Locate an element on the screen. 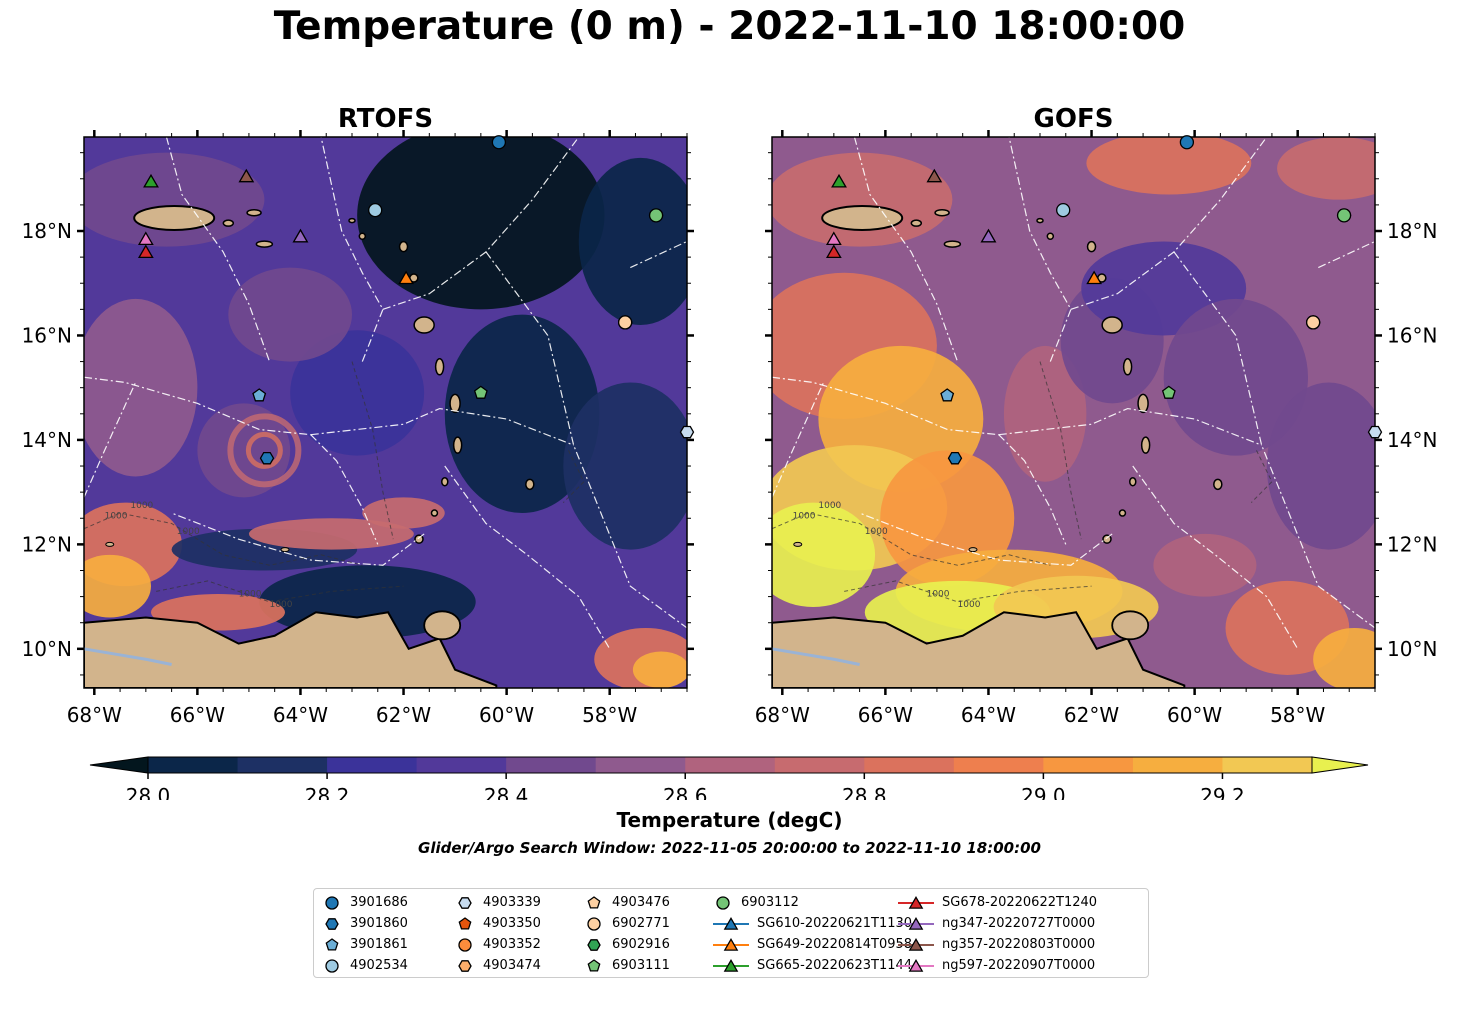 This screenshot has width=1459, height=1014. legend-label: 4903352 is located at coordinates (512, 944).